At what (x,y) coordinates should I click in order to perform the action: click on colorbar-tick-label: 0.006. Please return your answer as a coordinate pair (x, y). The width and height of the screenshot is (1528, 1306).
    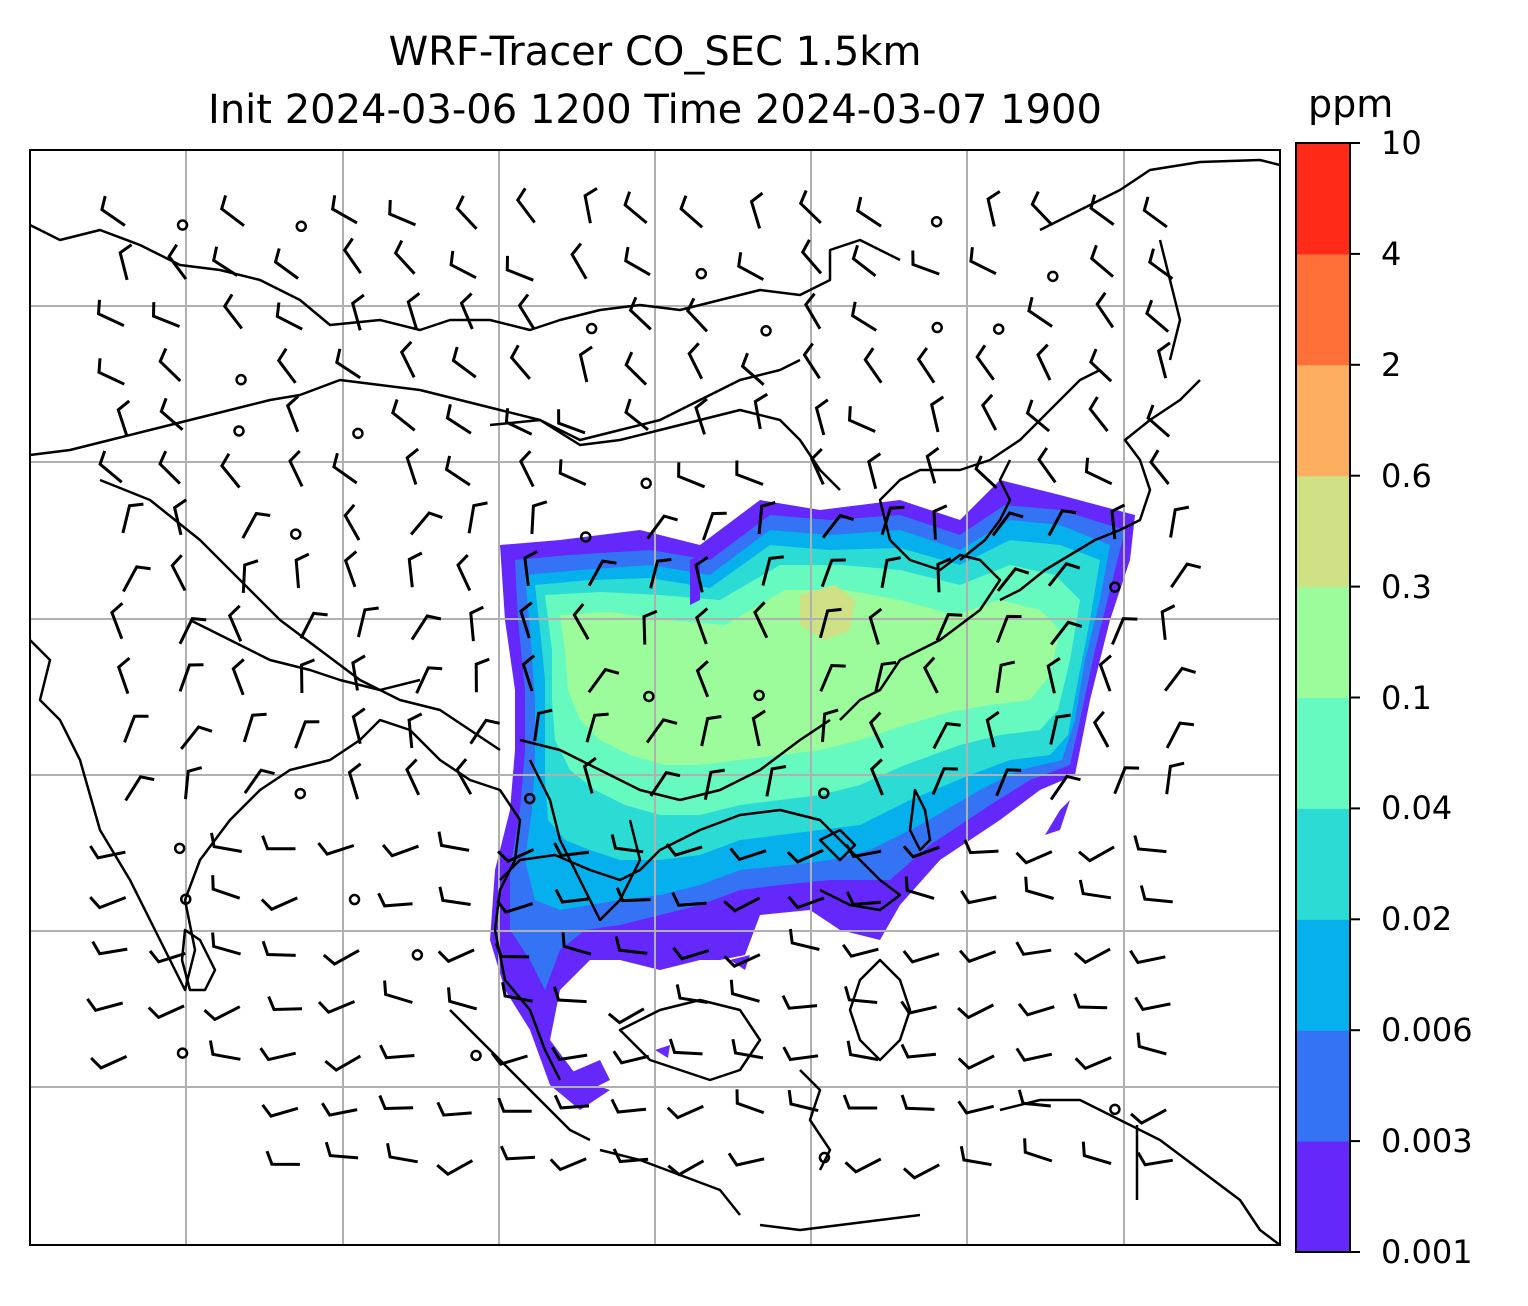
    Looking at the image, I should click on (1427, 1030).